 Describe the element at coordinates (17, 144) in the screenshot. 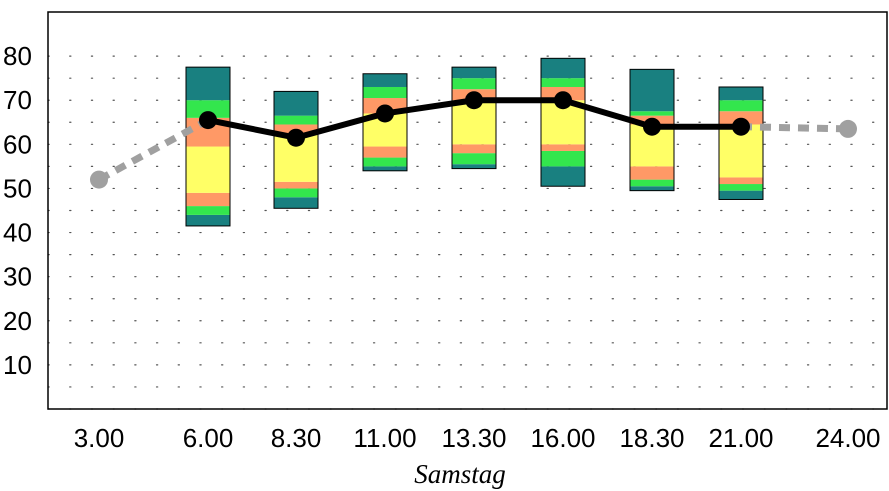

I see `y-tick-label: 60` at that location.